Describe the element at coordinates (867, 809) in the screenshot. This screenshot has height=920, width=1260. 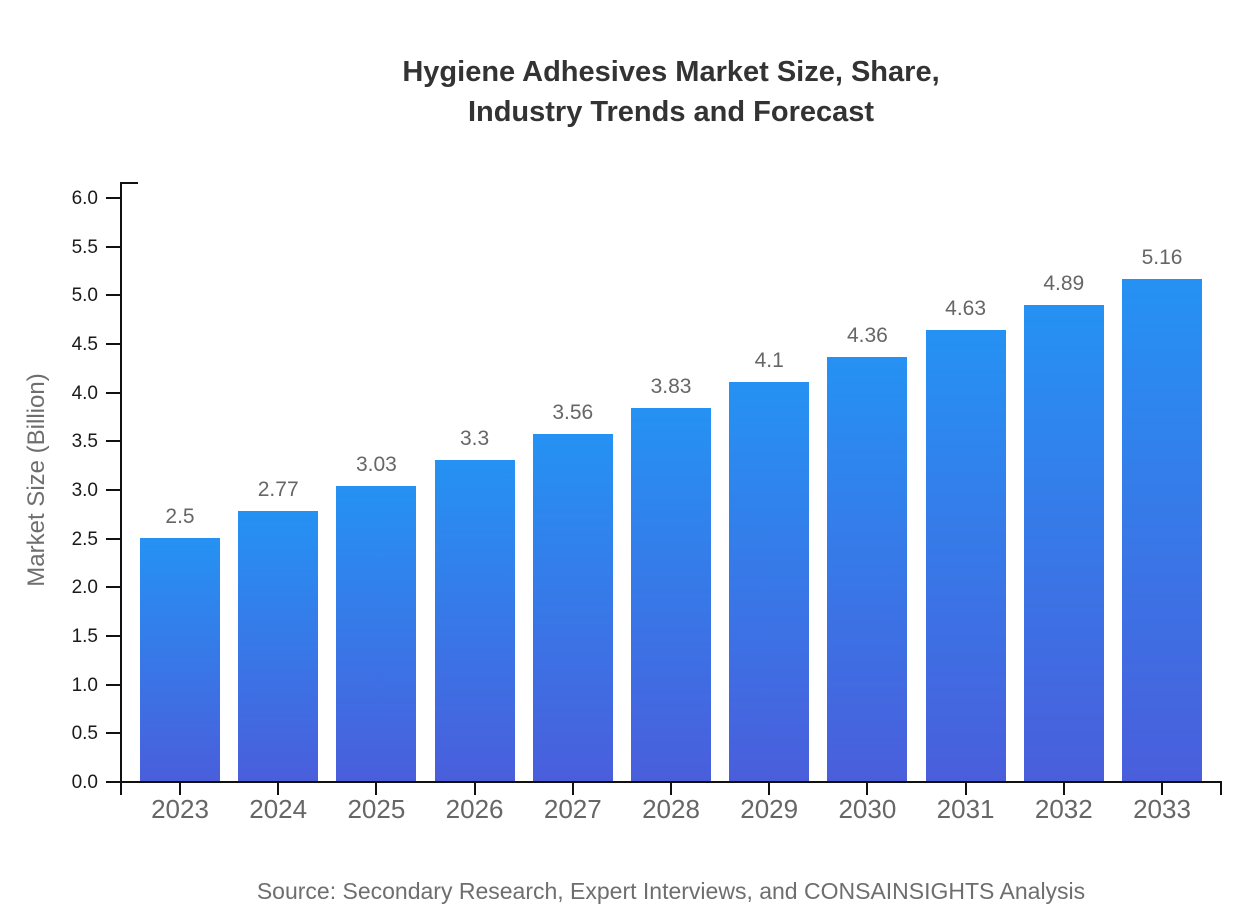
I see `x-tick-label-2030: 2030` at that location.